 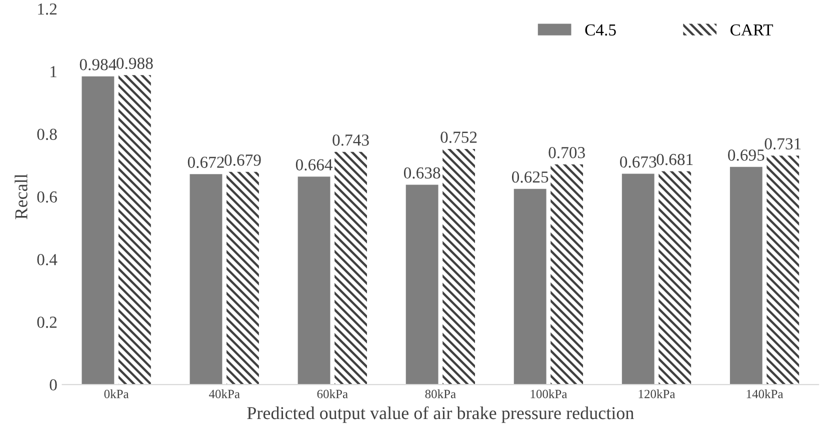 What do you see at coordinates (116, 393) in the screenshot?
I see `x-tick-label: 0kPa` at bounding box center [116, 393].